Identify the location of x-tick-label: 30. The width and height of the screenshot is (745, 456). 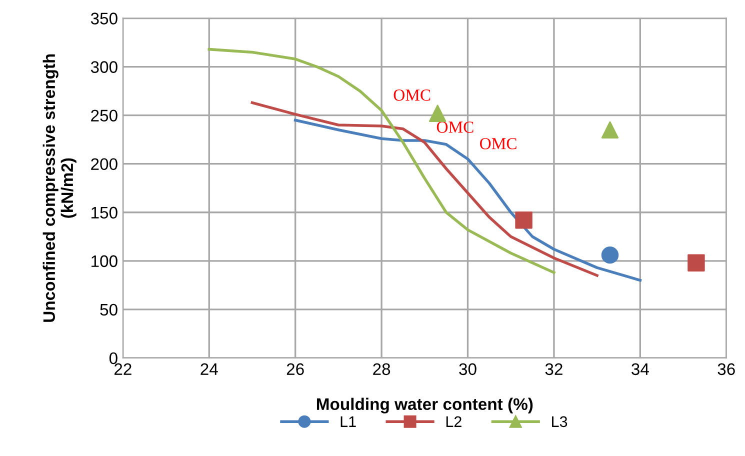
(467, 369).